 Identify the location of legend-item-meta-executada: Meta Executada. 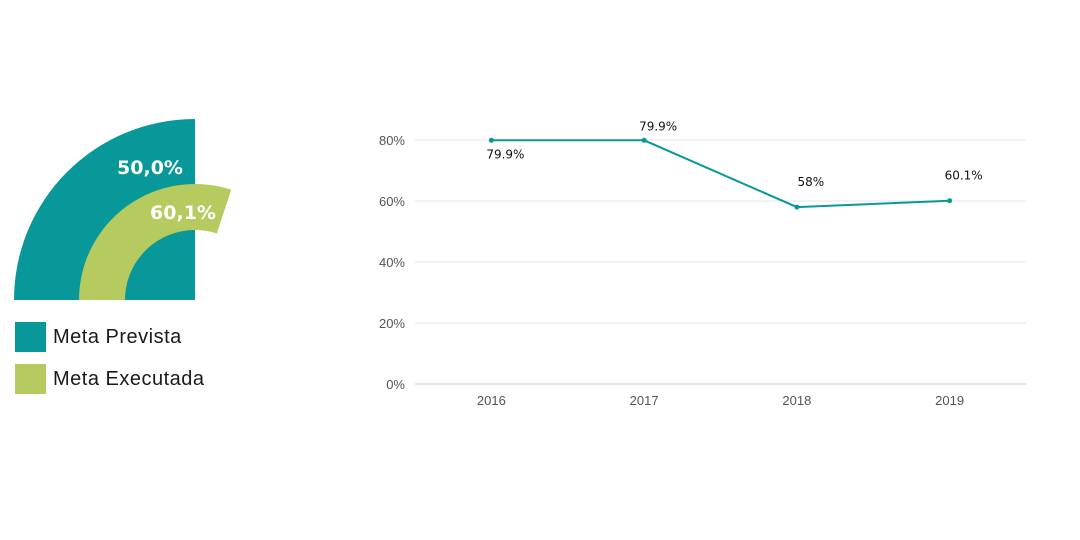
(110, 379).